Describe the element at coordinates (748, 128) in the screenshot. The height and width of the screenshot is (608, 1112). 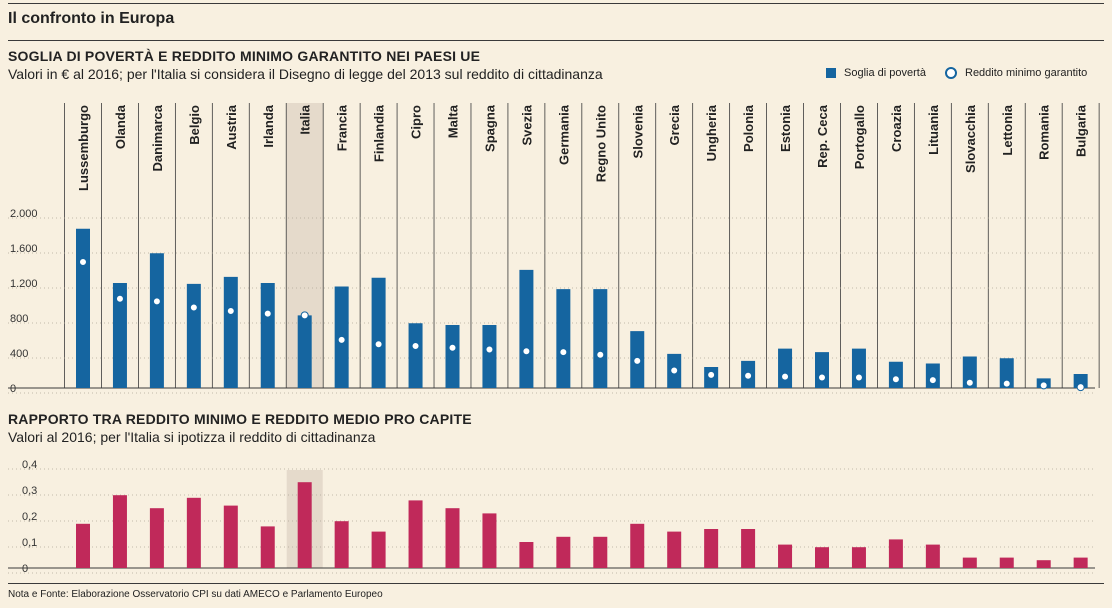
I see `country-label: Polonia` at that location.